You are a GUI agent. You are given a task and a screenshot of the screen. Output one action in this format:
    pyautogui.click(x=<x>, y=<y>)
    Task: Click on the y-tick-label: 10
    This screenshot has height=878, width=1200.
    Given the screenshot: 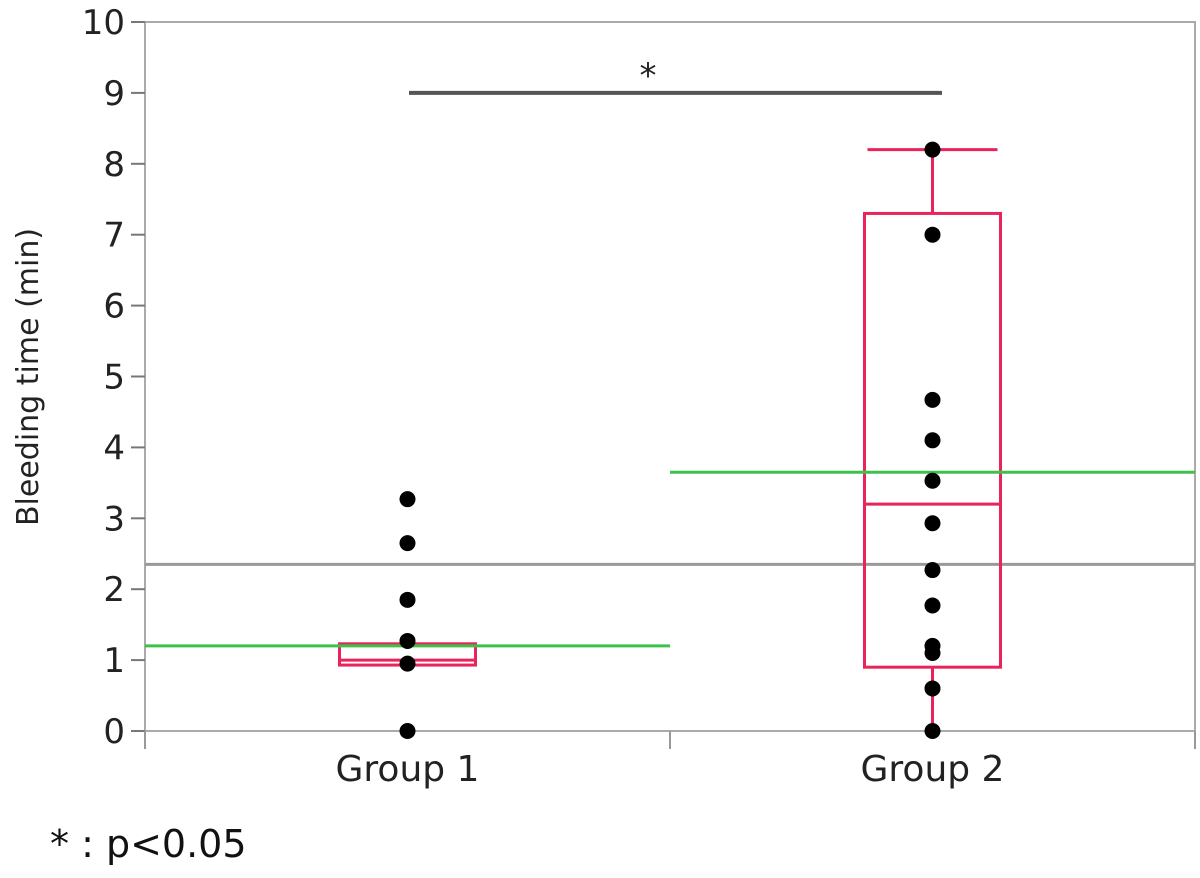 What is the action you would take?
    pyautogui.click(x=103, y=23)
    